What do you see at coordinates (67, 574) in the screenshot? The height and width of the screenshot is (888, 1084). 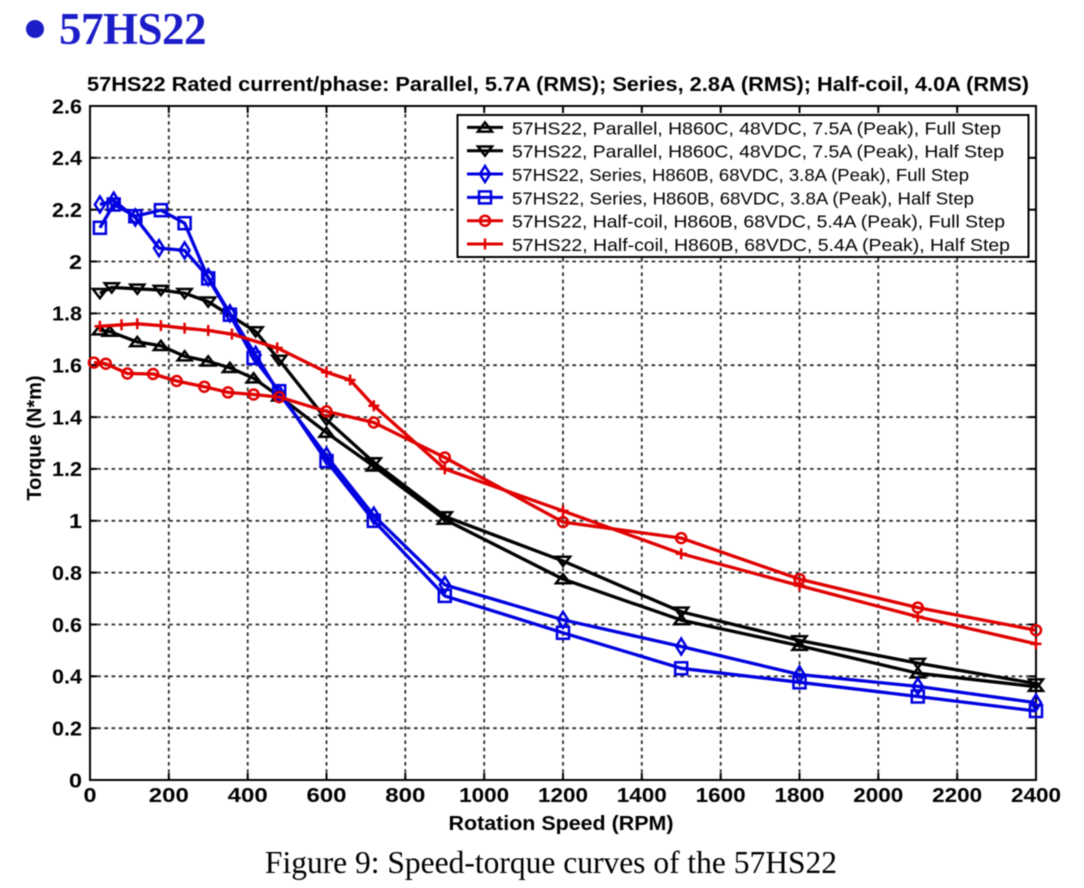 I see `svg-text: 0.8` at bounding box center [67, 574].